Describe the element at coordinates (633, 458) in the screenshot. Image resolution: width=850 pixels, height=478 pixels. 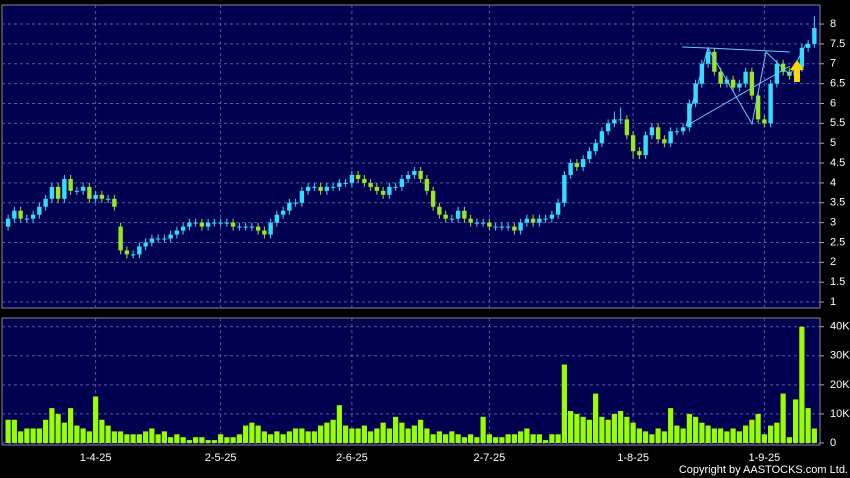
I see `x-tick-label: 1-8-25` at that location.